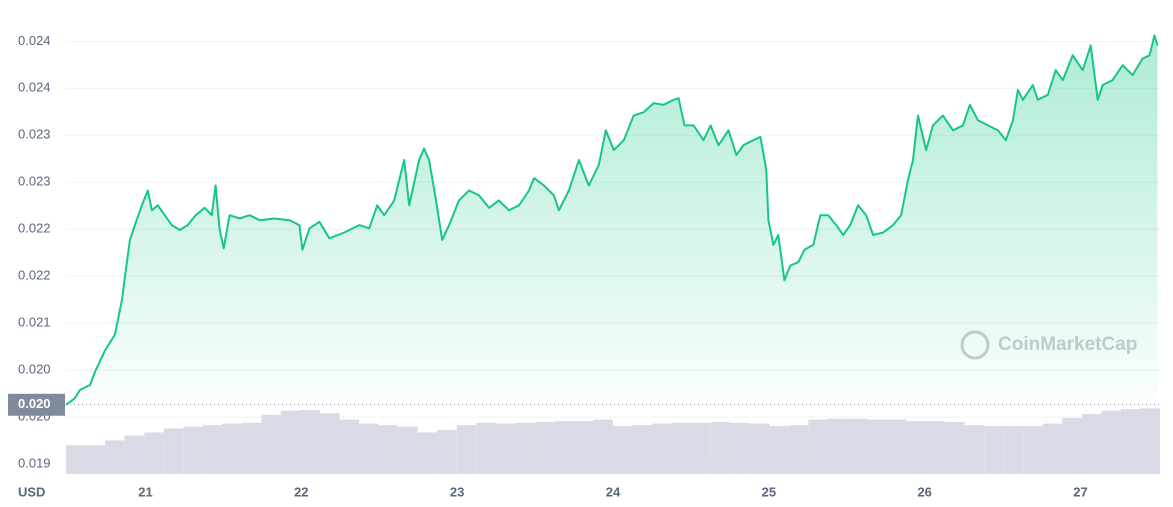  What do you see at coordinates (769, 491) in the screenshot?
I see `x-tick-label: 25` at bounding box center [769, 491].